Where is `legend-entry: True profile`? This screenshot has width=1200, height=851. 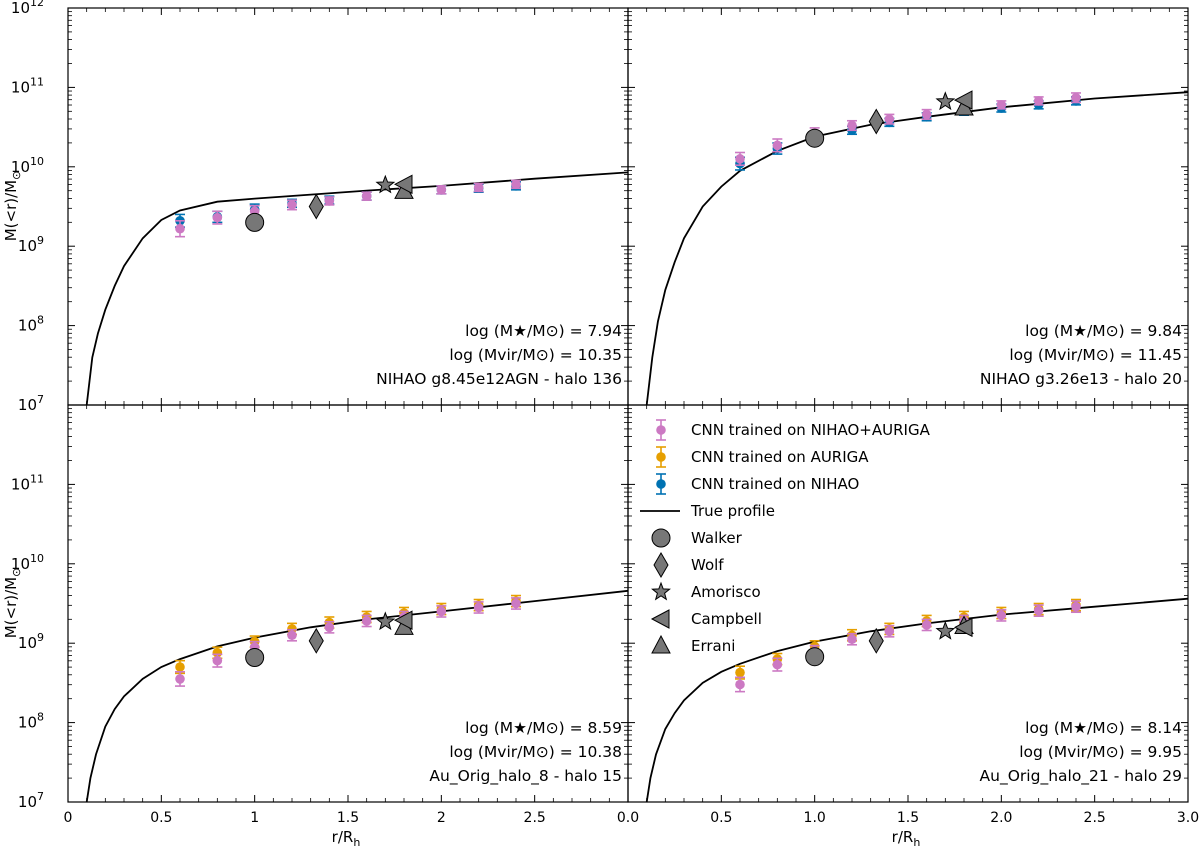
legend-entry: True profile is located at coordinates (707, 511).